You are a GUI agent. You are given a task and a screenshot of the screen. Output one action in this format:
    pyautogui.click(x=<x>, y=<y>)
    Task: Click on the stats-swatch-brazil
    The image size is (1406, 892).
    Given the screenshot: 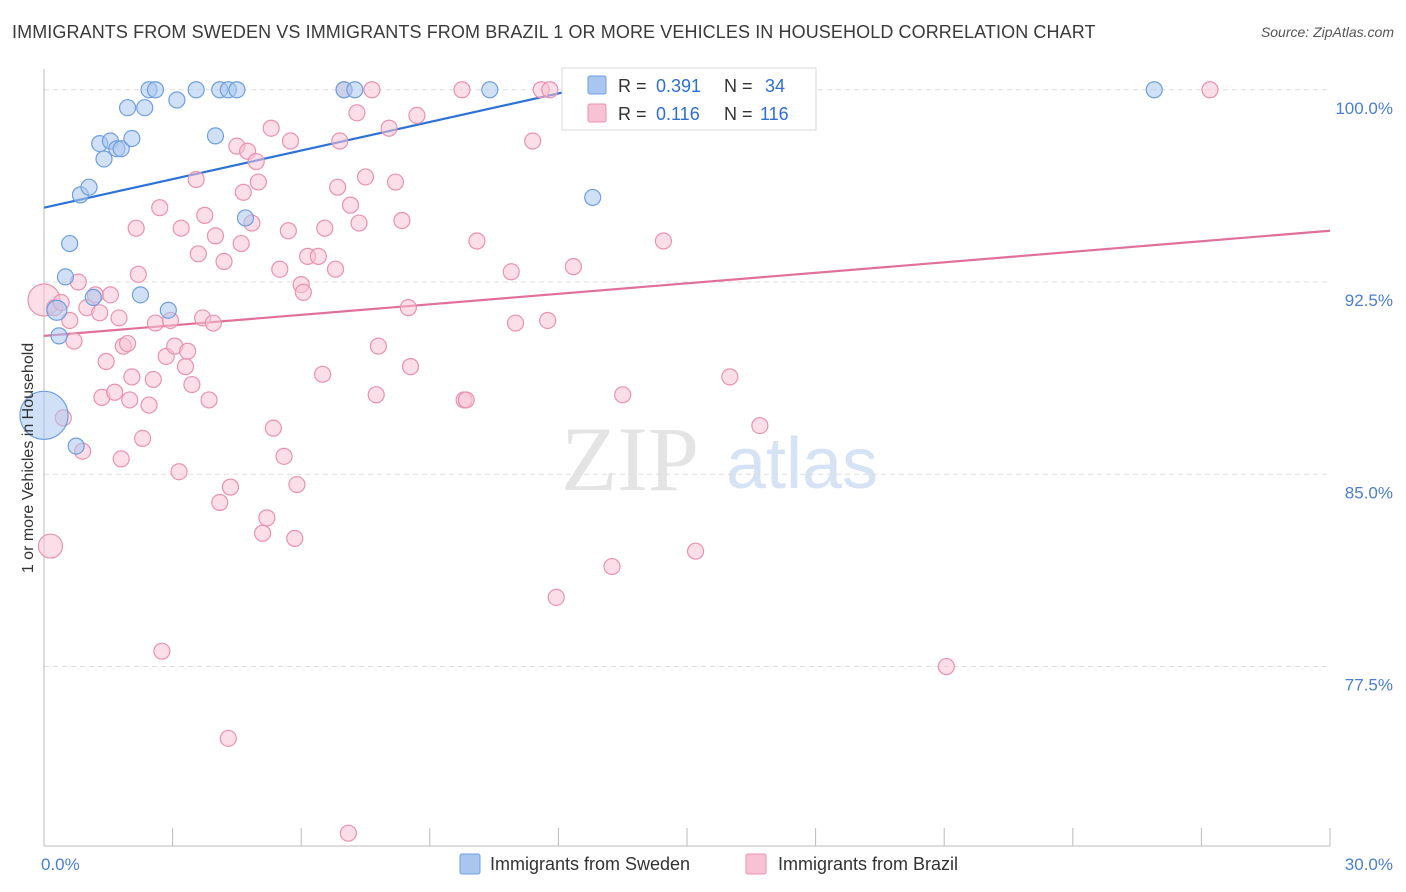 What is the action you would take?
    pyautogui.click(x=597, y=113)
    